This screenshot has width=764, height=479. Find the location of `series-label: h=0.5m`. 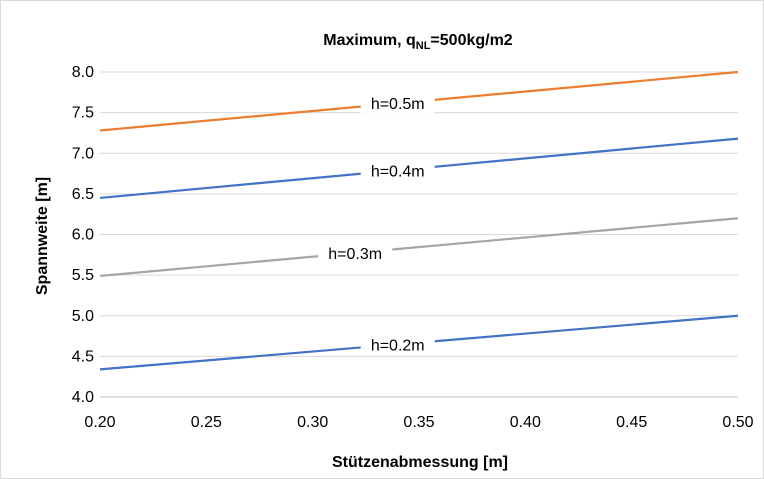

series-label: h=0.5m is located at coordinates (398, 104).